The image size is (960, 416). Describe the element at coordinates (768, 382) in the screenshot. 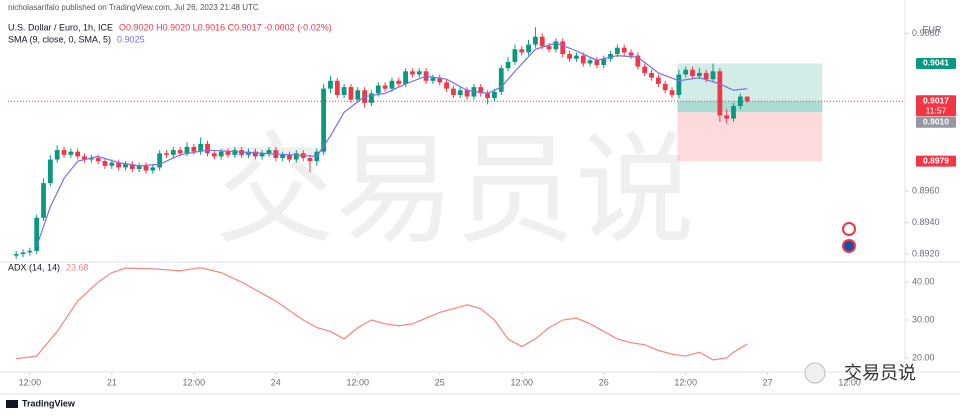

I see `x-tick-label: 27` at that location.